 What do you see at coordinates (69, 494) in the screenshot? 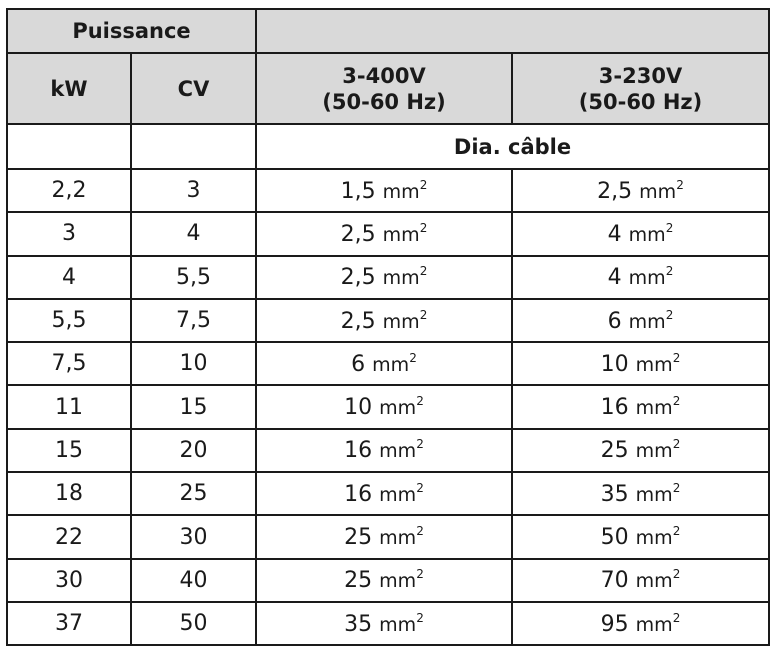
I see `kw-cell: 18` at bounding box center [69, 494].